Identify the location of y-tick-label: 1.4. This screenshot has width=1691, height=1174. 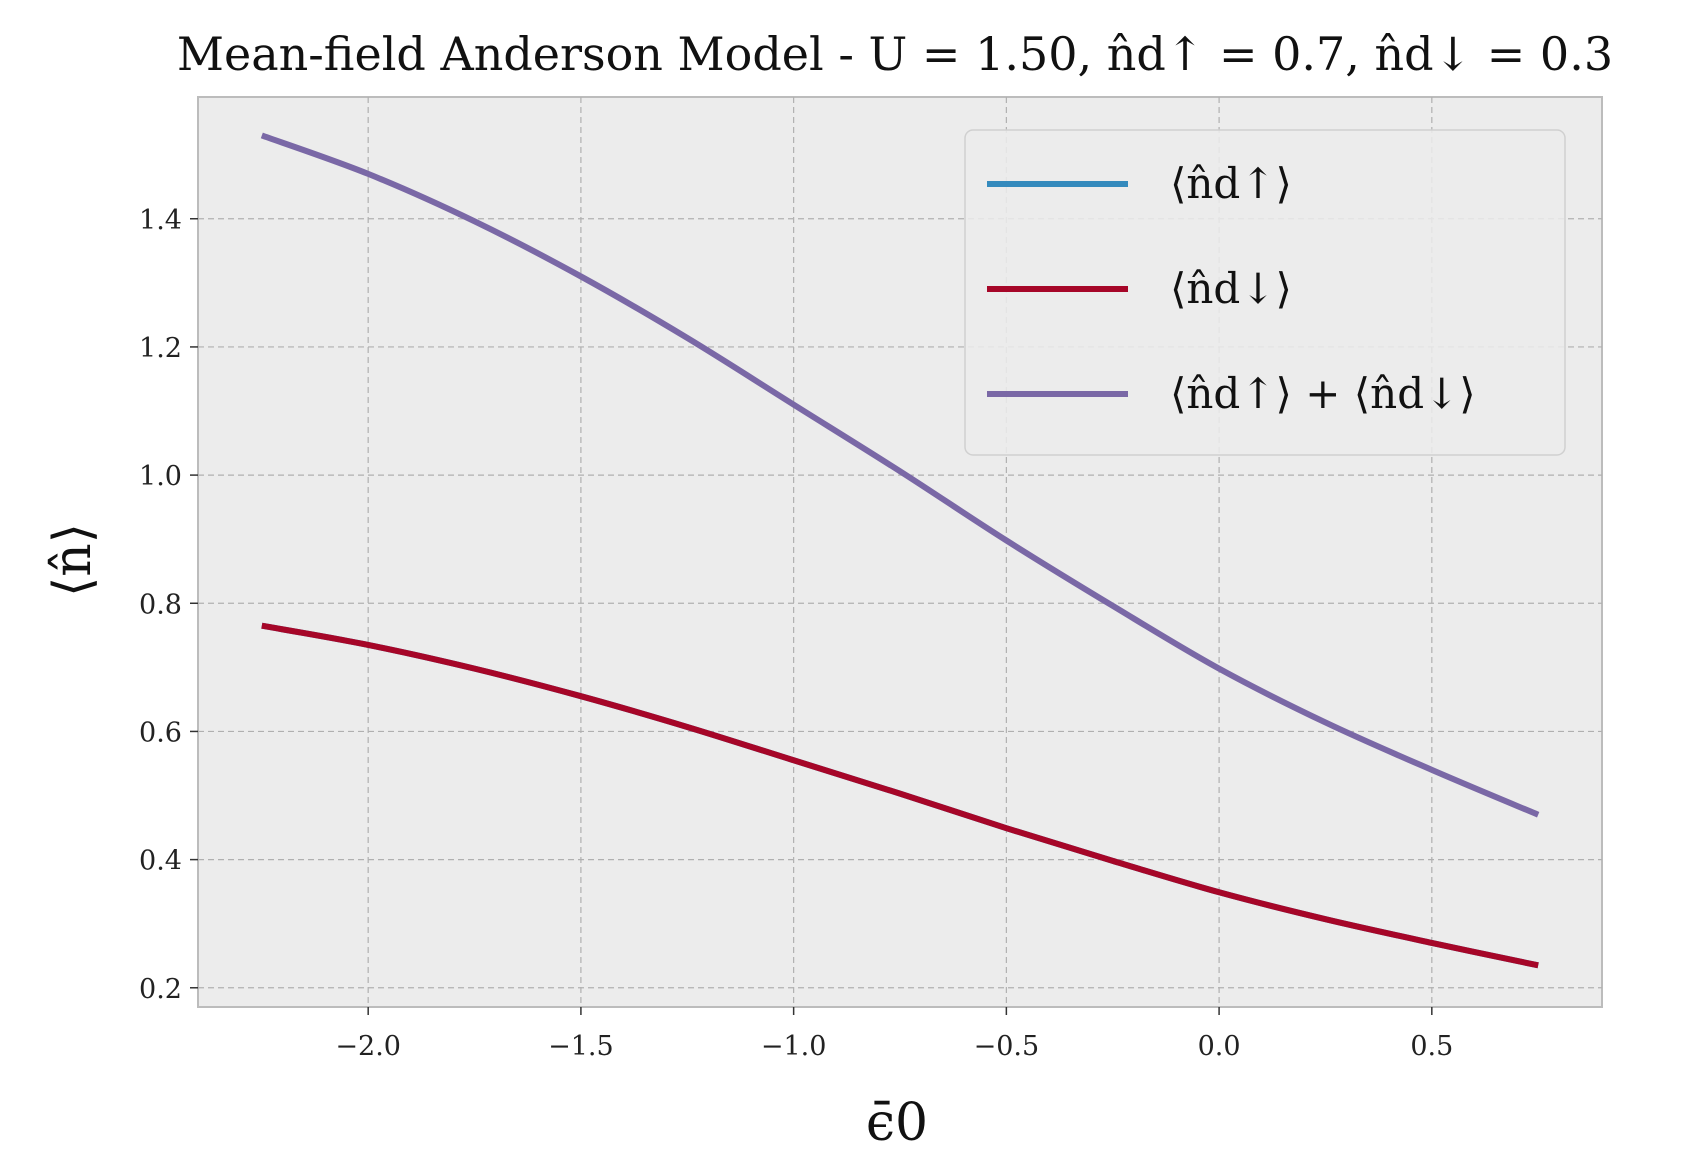
(160, 220).